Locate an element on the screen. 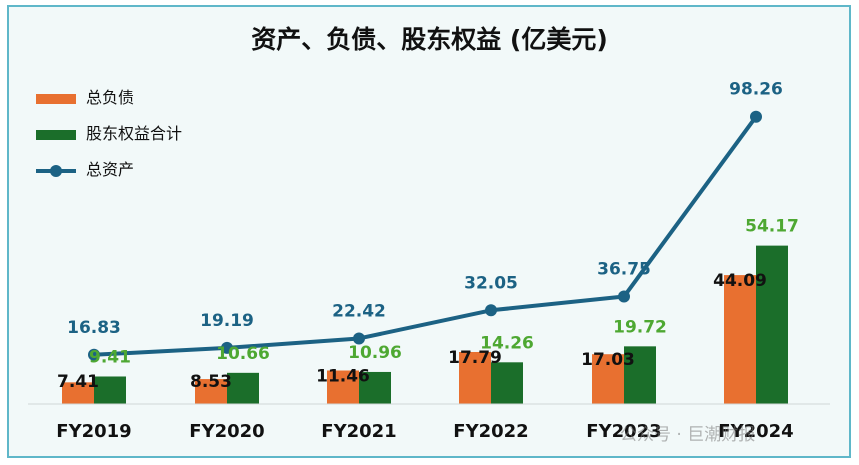 The width and height of the screenshot is (859, 465). legend-label-assets: 总资产 is located at coordinates (110, 169).